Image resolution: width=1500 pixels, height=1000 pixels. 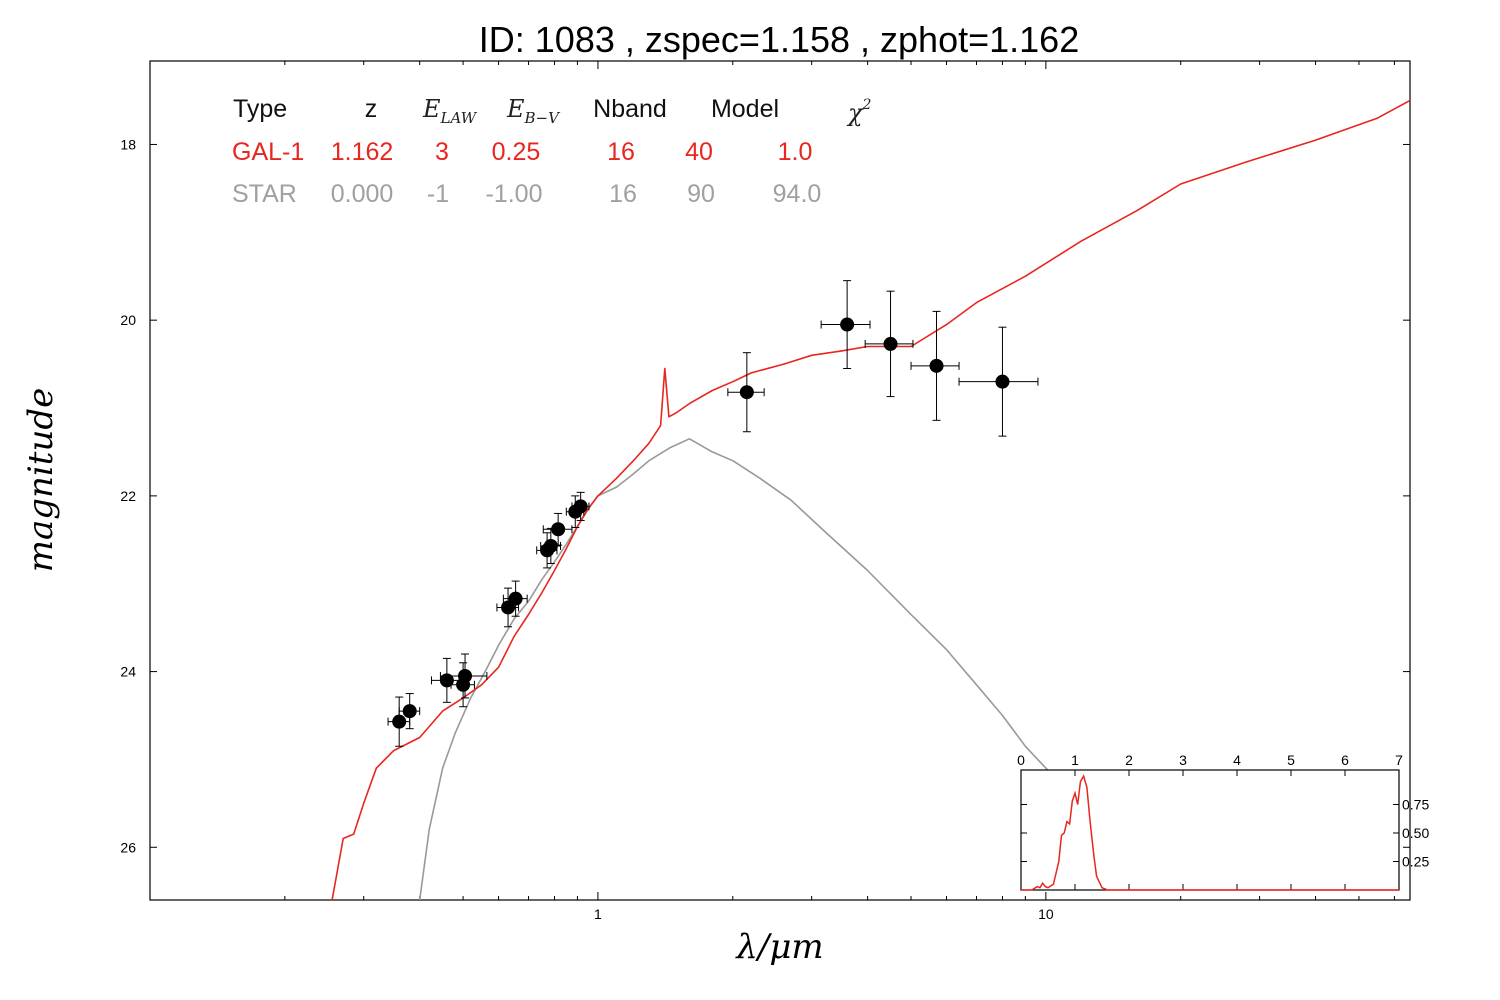 I want to click on header-z: z, so click(x=371, y=109).